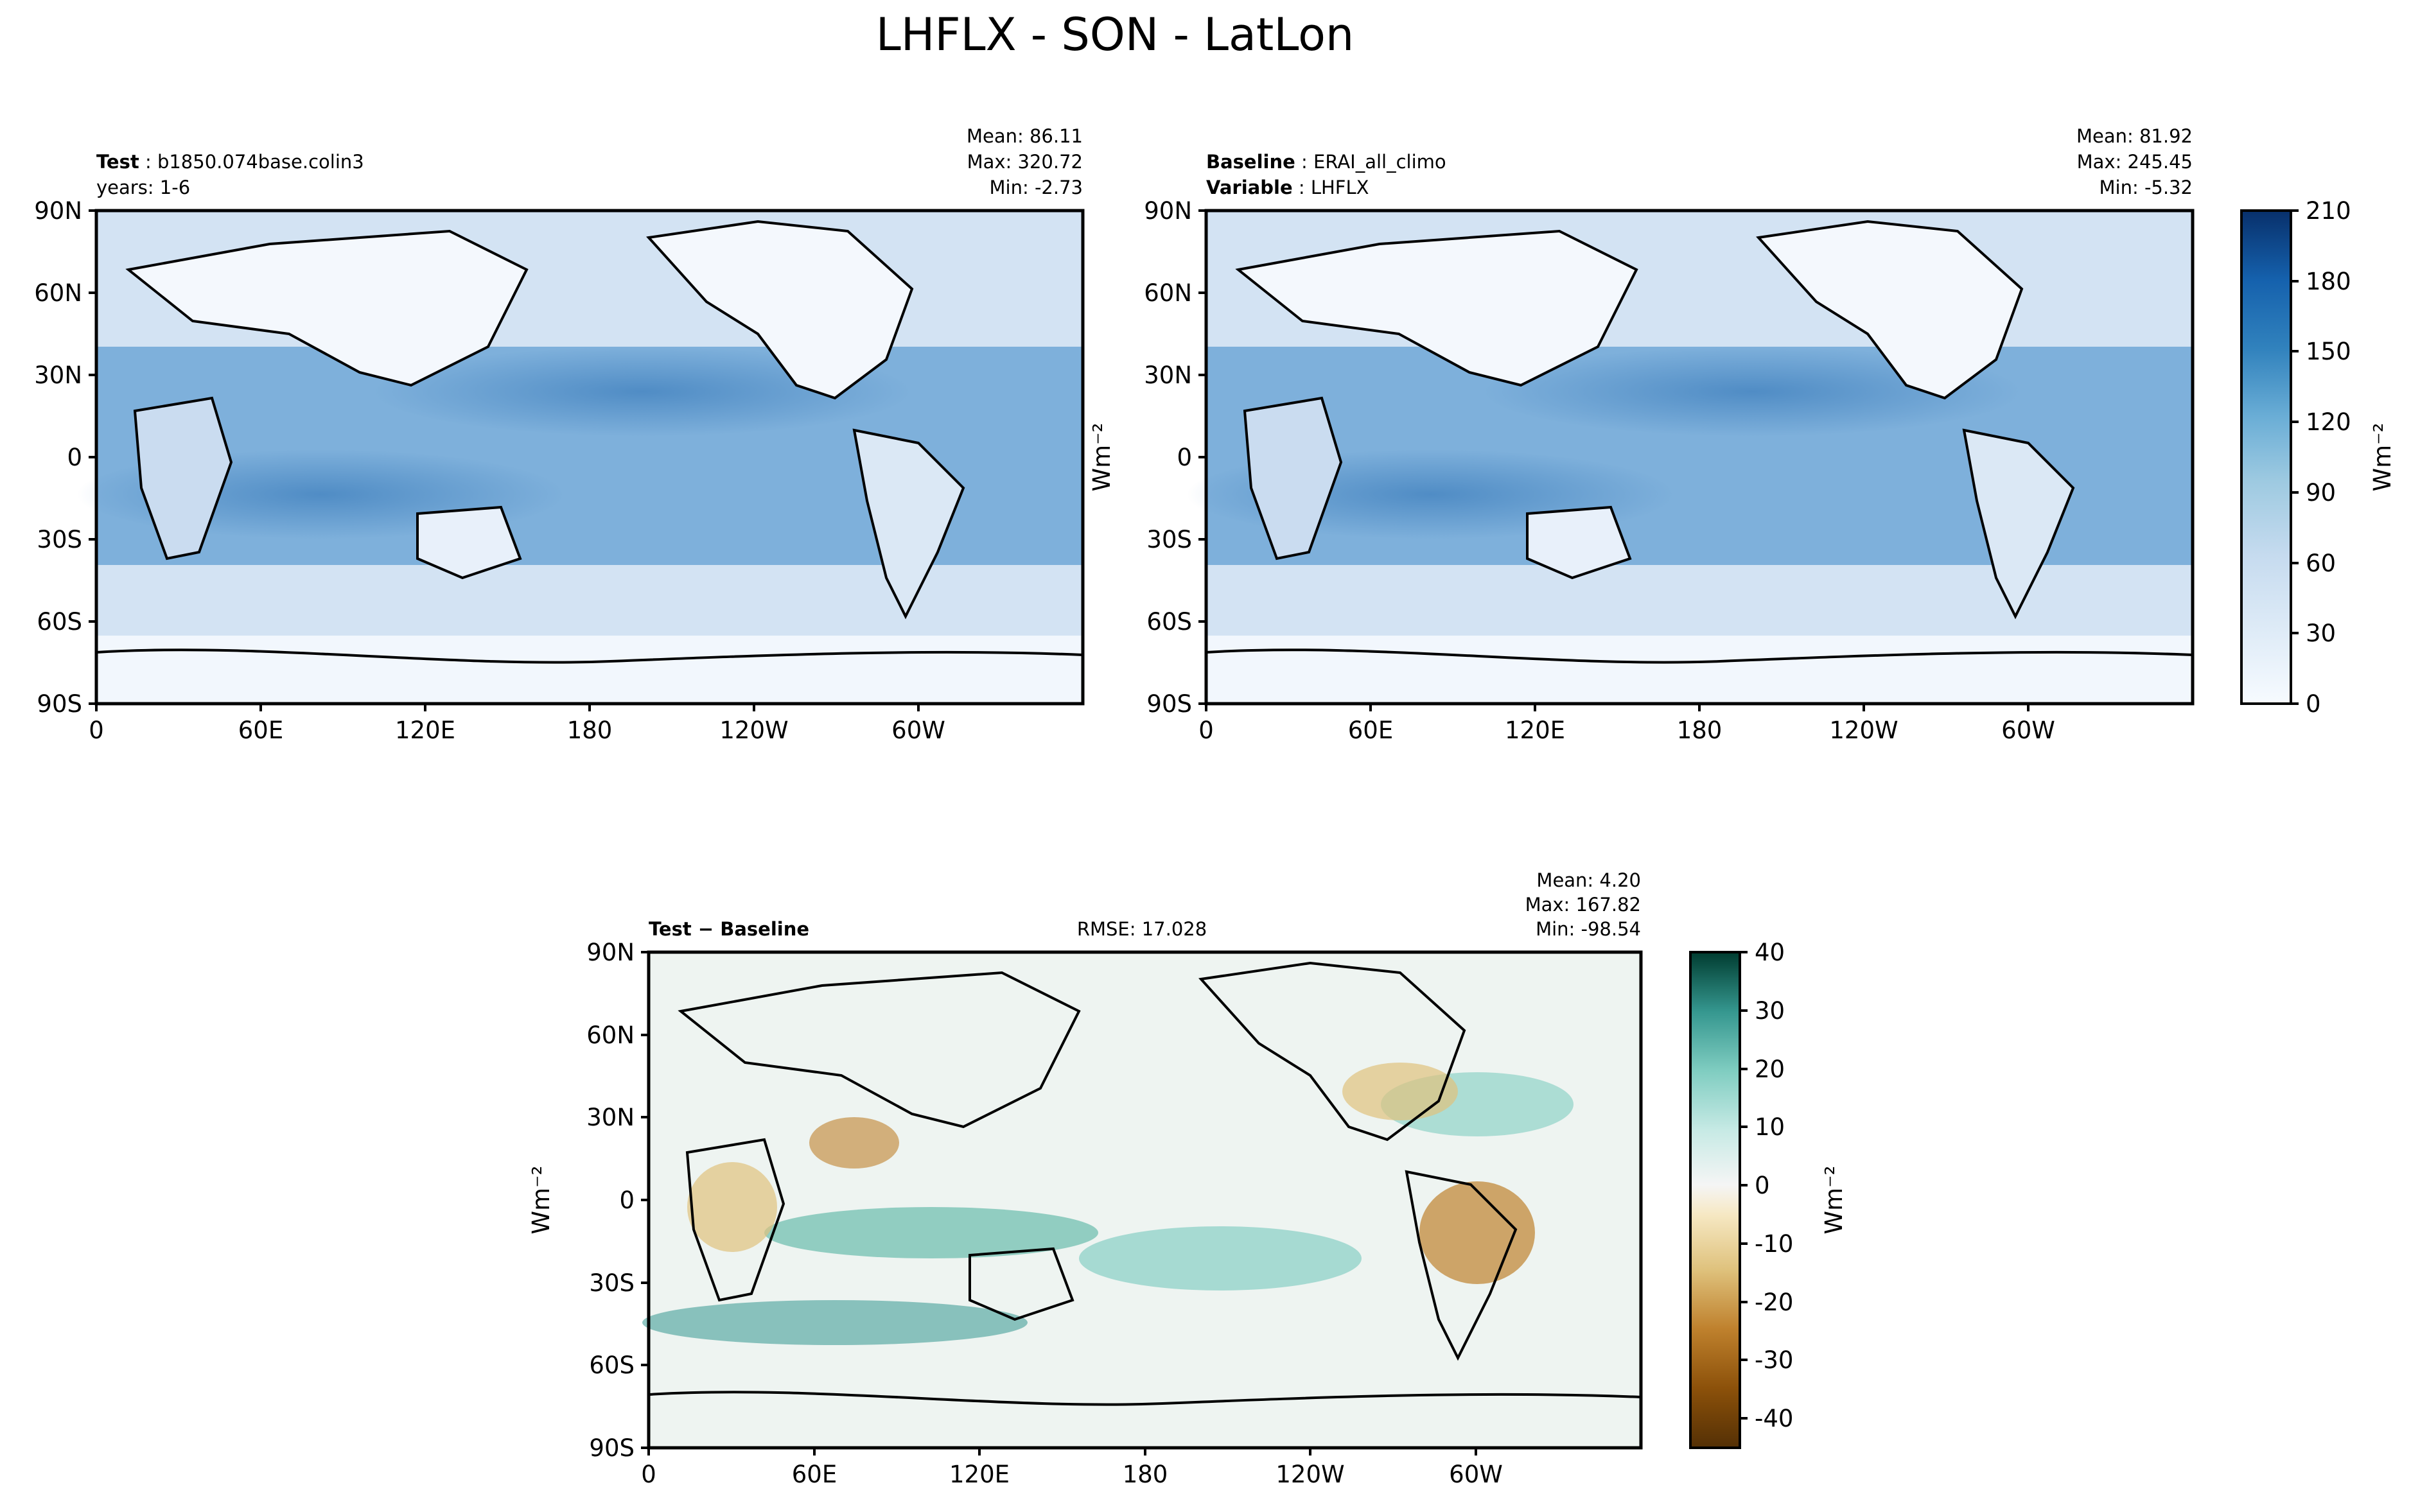 The width and height of the screenshot is (2411, 1512). What do you see at coordinates (1025, 162) in the screenshot?
I see `test-max: Max: 320.72` at bounding box center [1025, 162].